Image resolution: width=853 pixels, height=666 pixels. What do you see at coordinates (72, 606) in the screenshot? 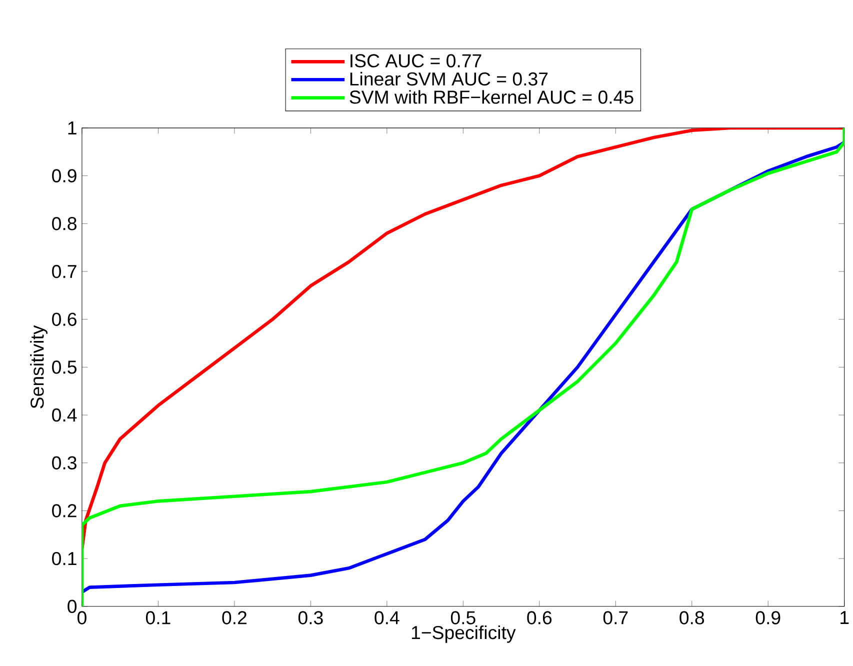
I see `y-tick-label: 0` at bounding box center [72, 606].